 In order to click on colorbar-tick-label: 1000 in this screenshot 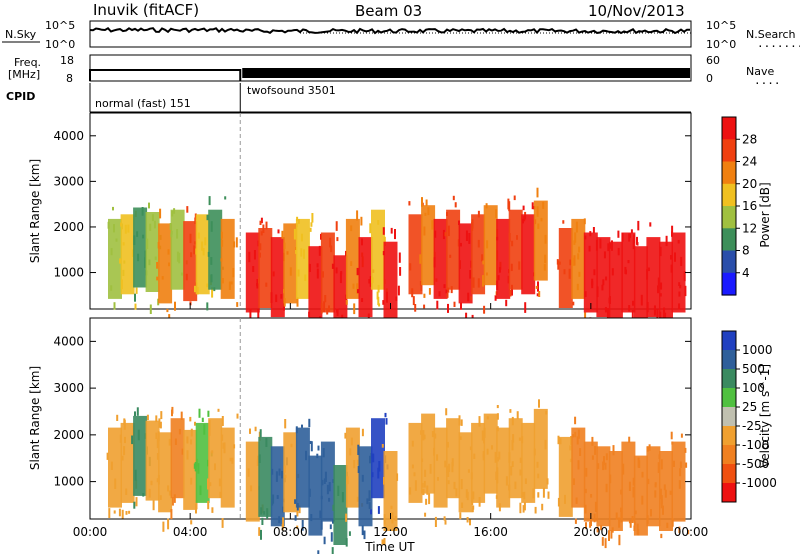, I will do `click(757, 350)`.